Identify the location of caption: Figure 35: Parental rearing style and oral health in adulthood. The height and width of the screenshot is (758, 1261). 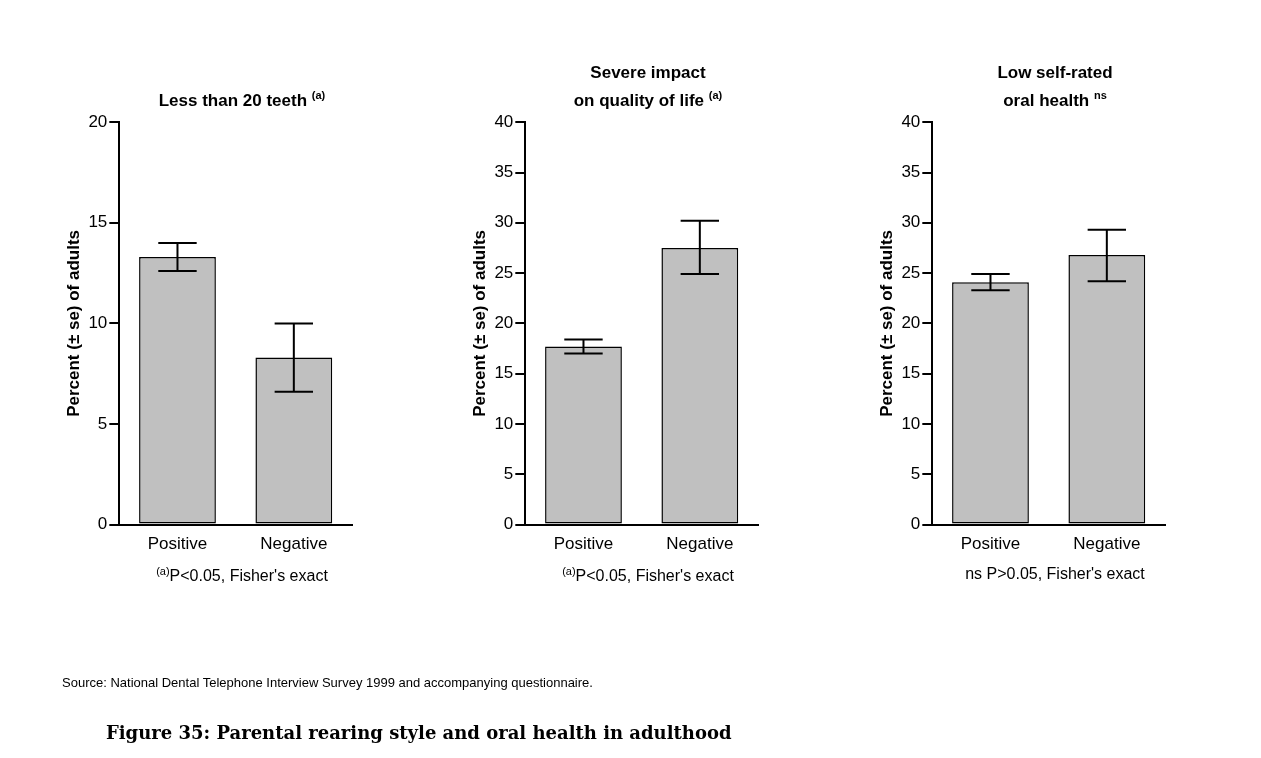
(419, 732).